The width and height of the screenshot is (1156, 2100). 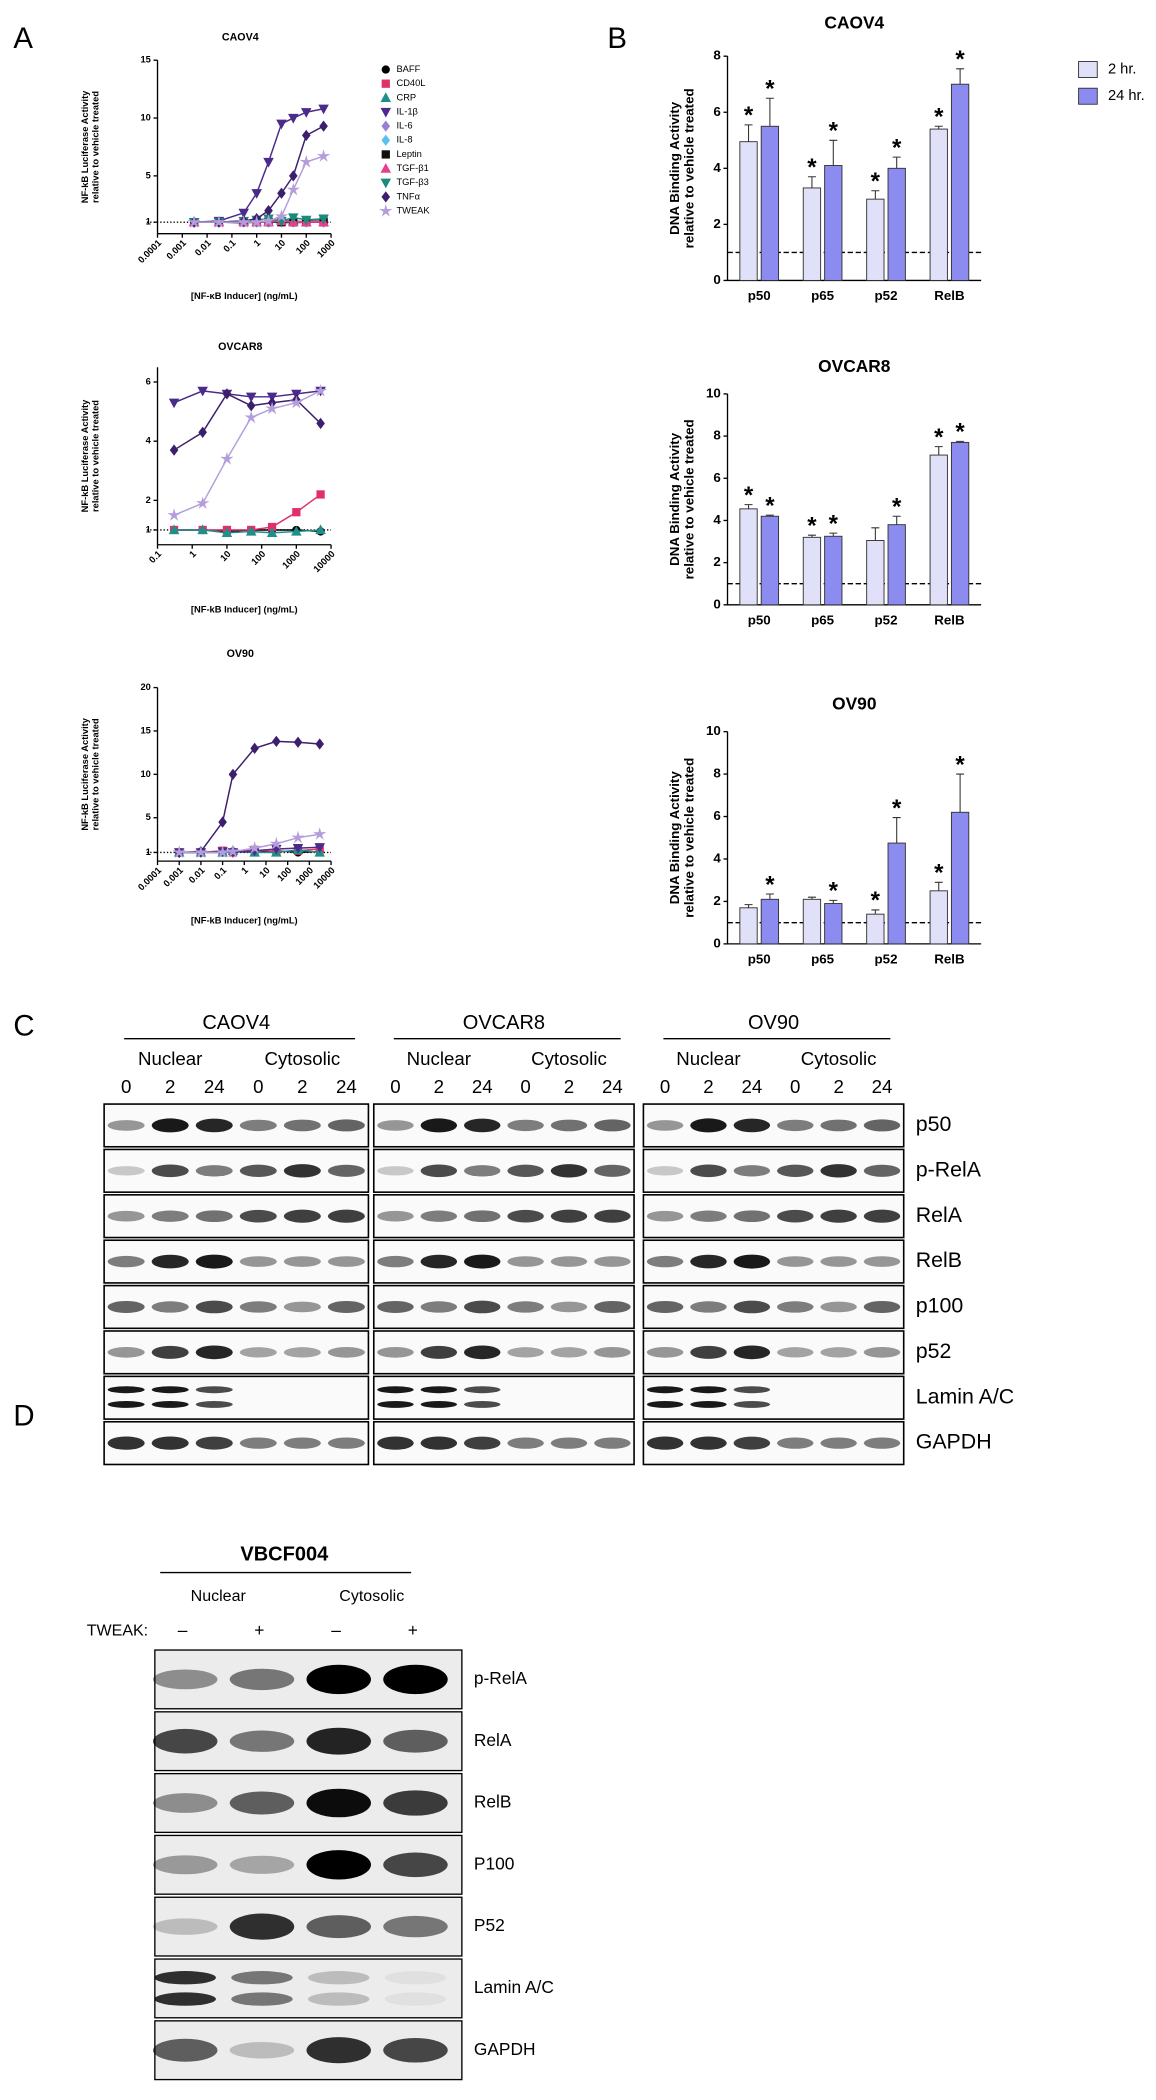 What do you see at coordinates (240, 654) in the screenshot?
I see `chart-title: OV90` at bounding box center [240, 654].